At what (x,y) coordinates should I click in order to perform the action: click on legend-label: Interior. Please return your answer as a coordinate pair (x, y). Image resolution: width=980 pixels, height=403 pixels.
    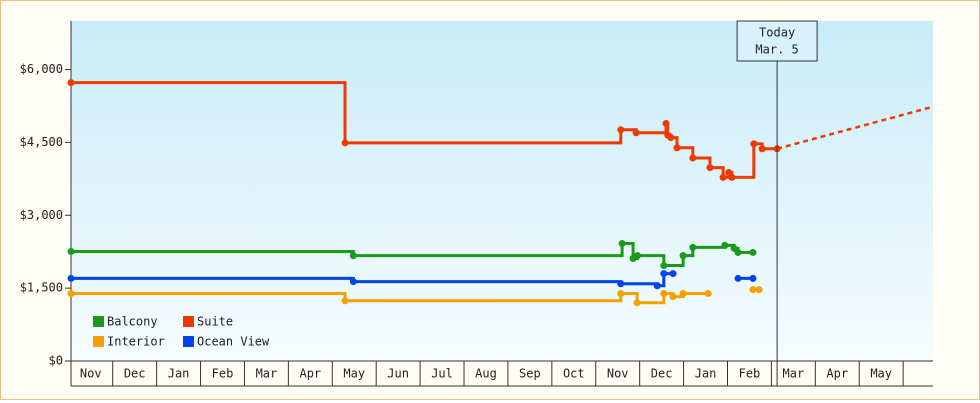
    Looking at the image, I should click on (136, 342).